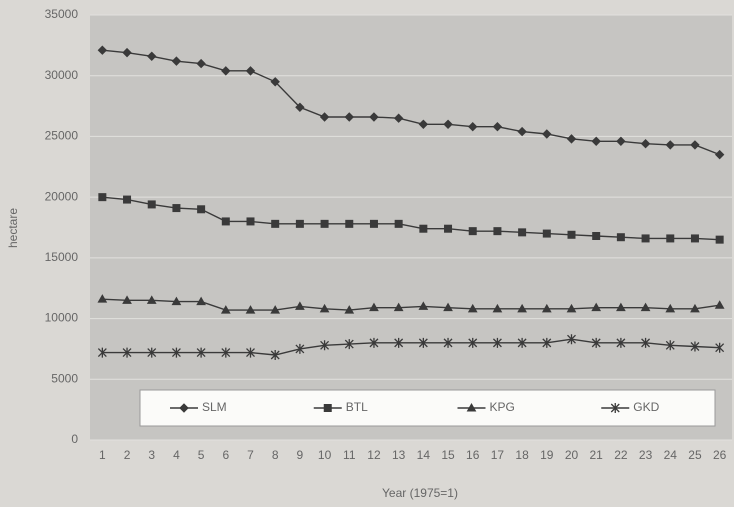  What do you see at coordinates (720, 455) in the screenshot?
I see `x-tick-label: 26` at bounding box center [720, 455].